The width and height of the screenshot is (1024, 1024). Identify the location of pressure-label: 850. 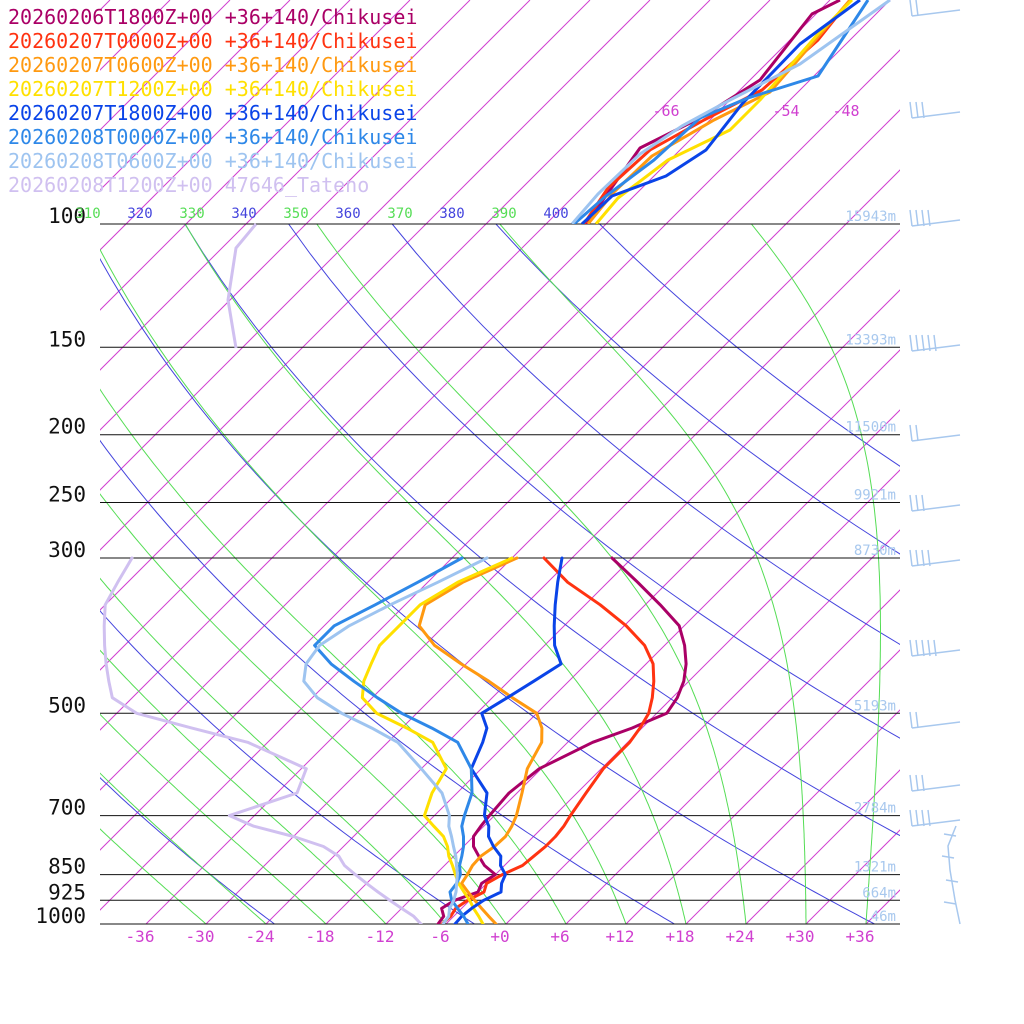
(67, 867).